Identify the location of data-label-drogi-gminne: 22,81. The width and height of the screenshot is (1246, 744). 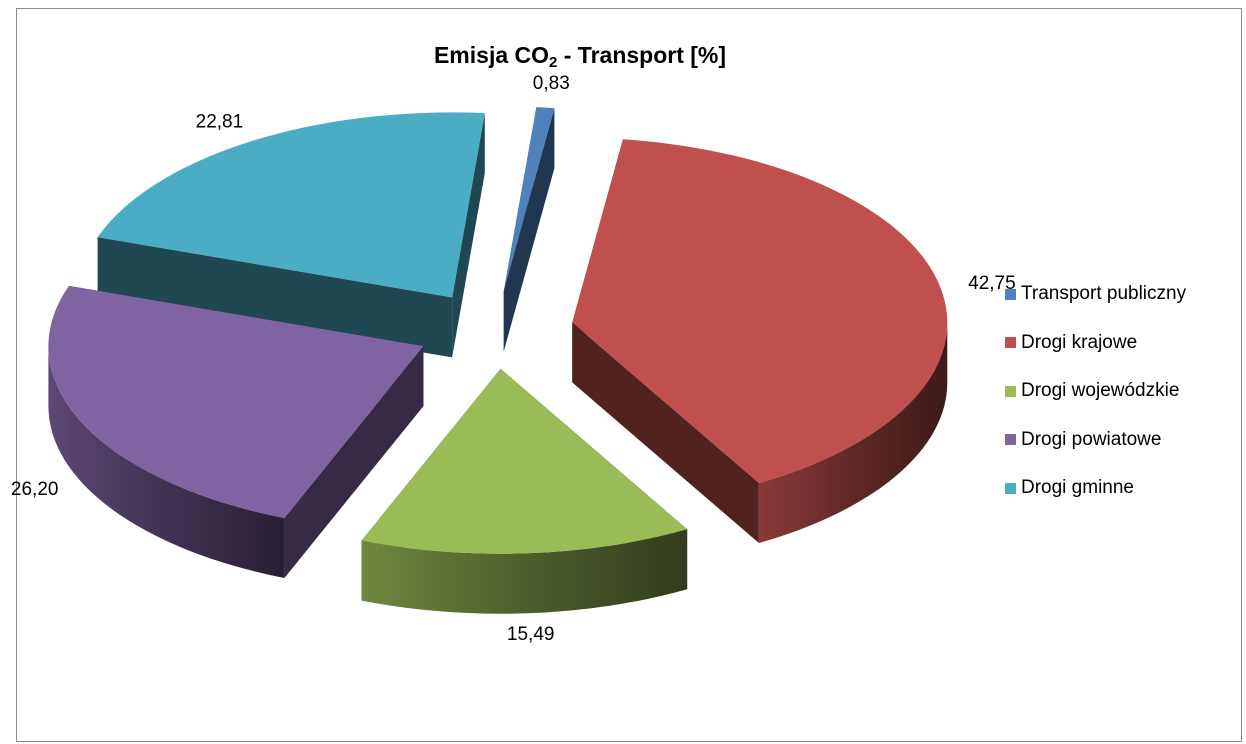
(220, 122).